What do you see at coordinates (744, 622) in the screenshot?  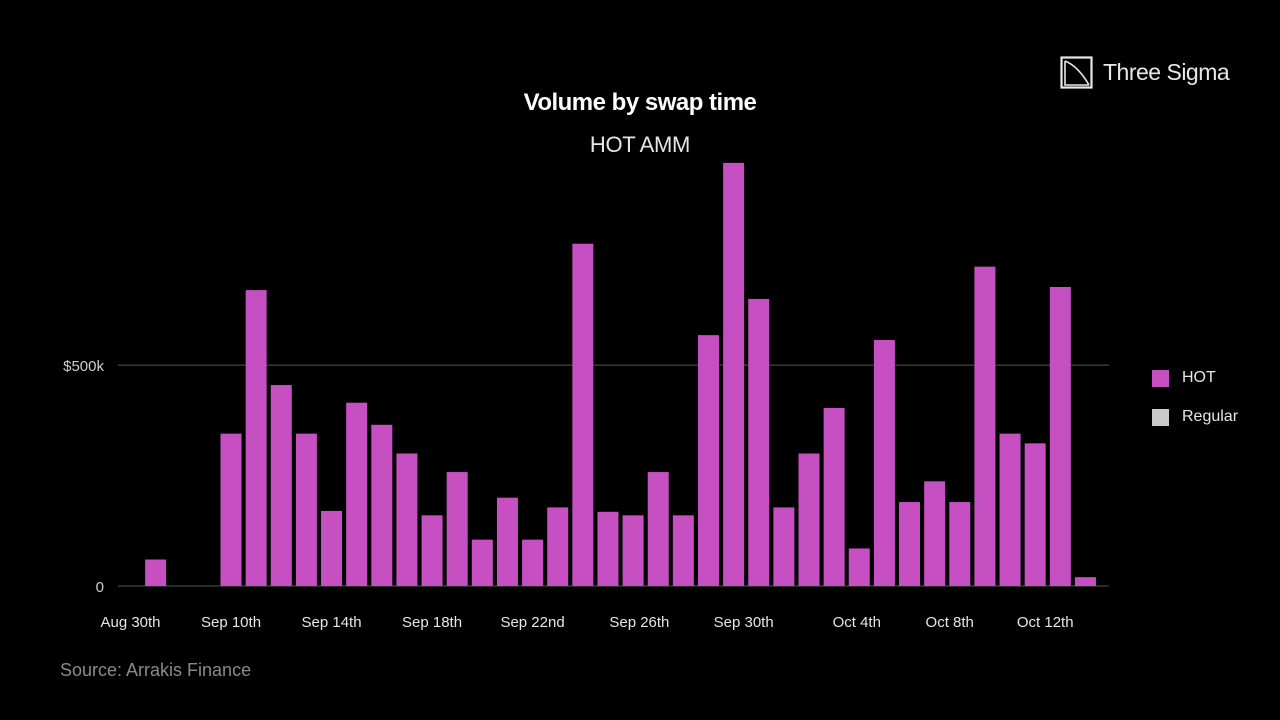 I see `x-tick-label-6: Sep 30th` at bounding box center [744, 622].